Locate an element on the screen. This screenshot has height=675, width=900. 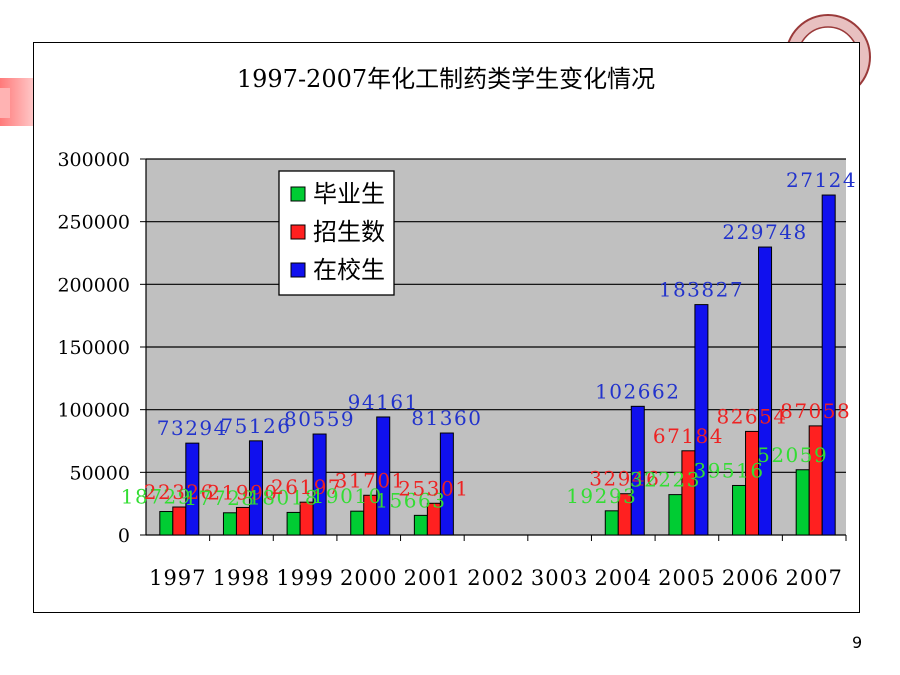
data-label-enrolled: 80559 is located at coordinates (319, 419).